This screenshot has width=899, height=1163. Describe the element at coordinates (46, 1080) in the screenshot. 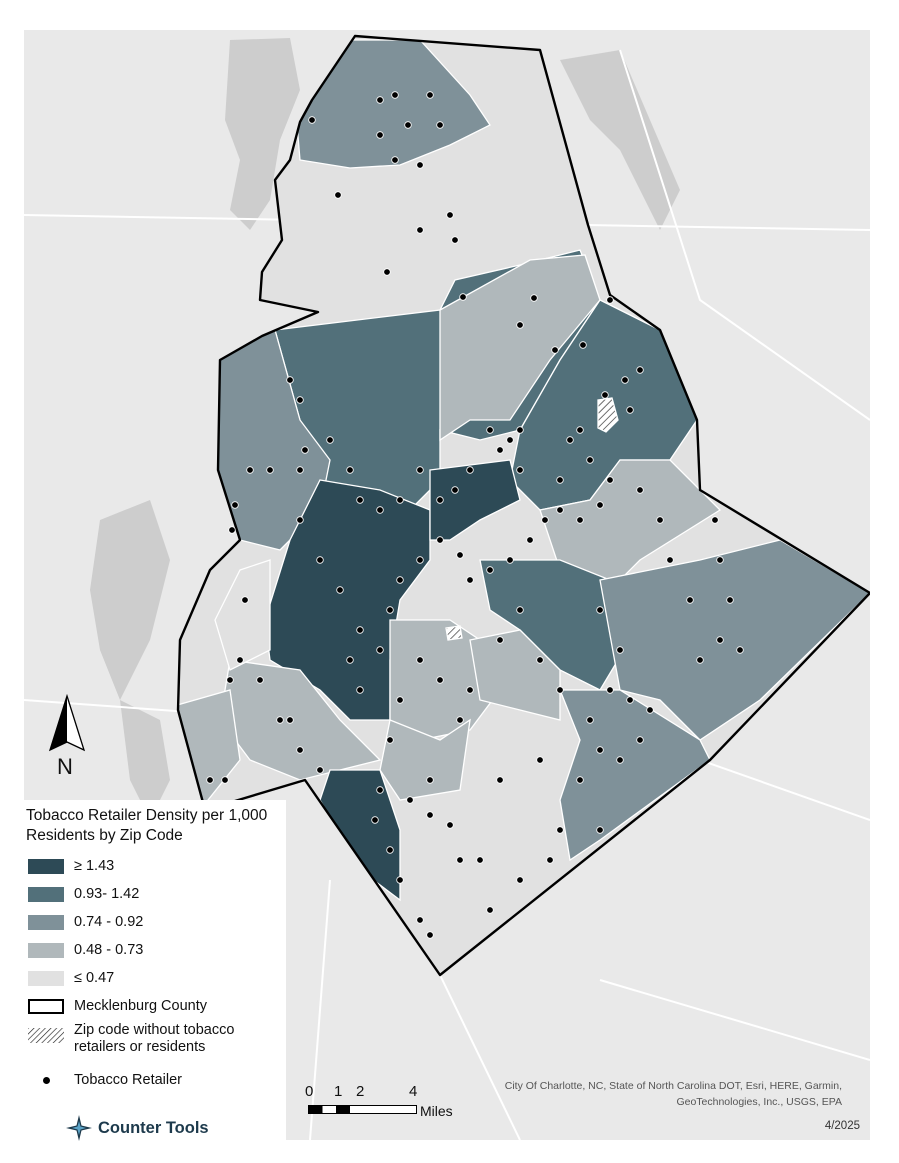

I see `legend-swatch-retailer` at that location.